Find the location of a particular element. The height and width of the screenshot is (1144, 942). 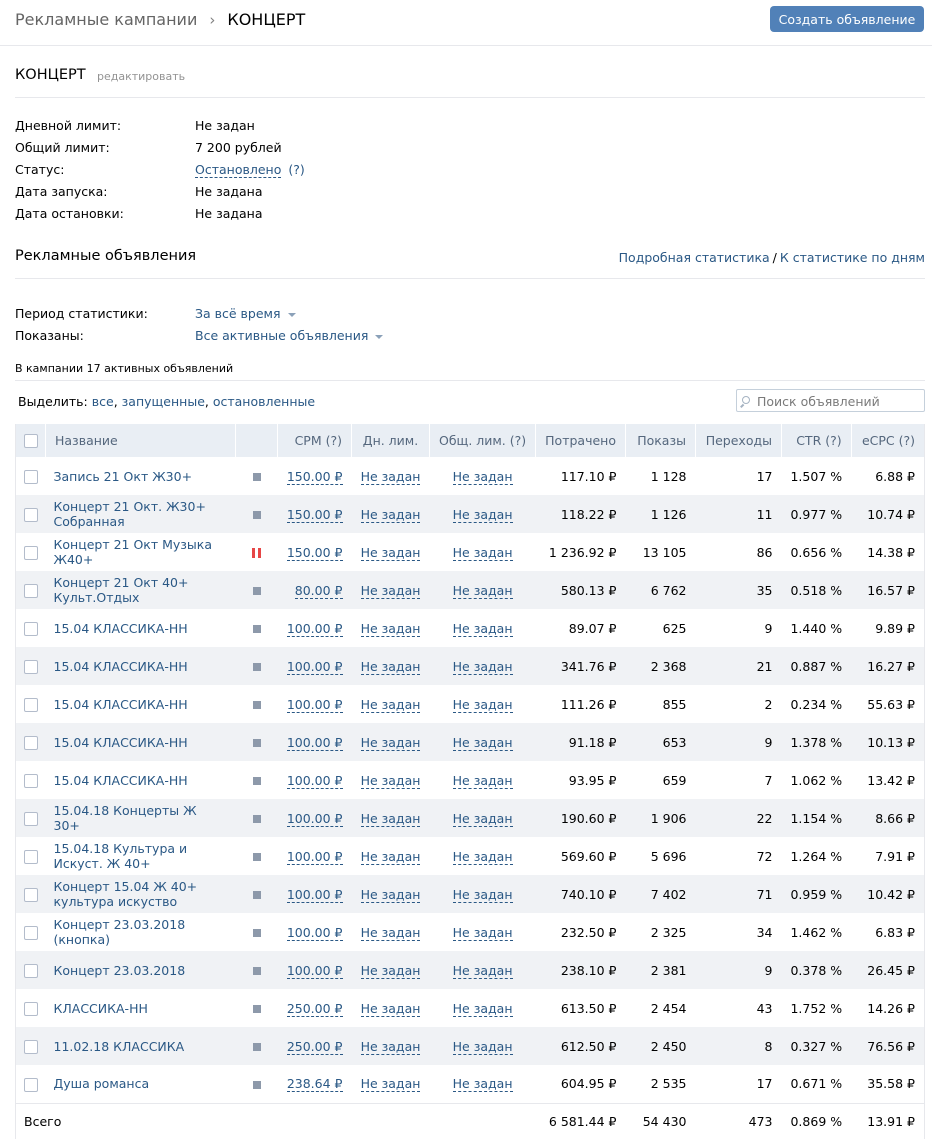

create-ad-button: Создать объявление is located at coordinates (847, 19).